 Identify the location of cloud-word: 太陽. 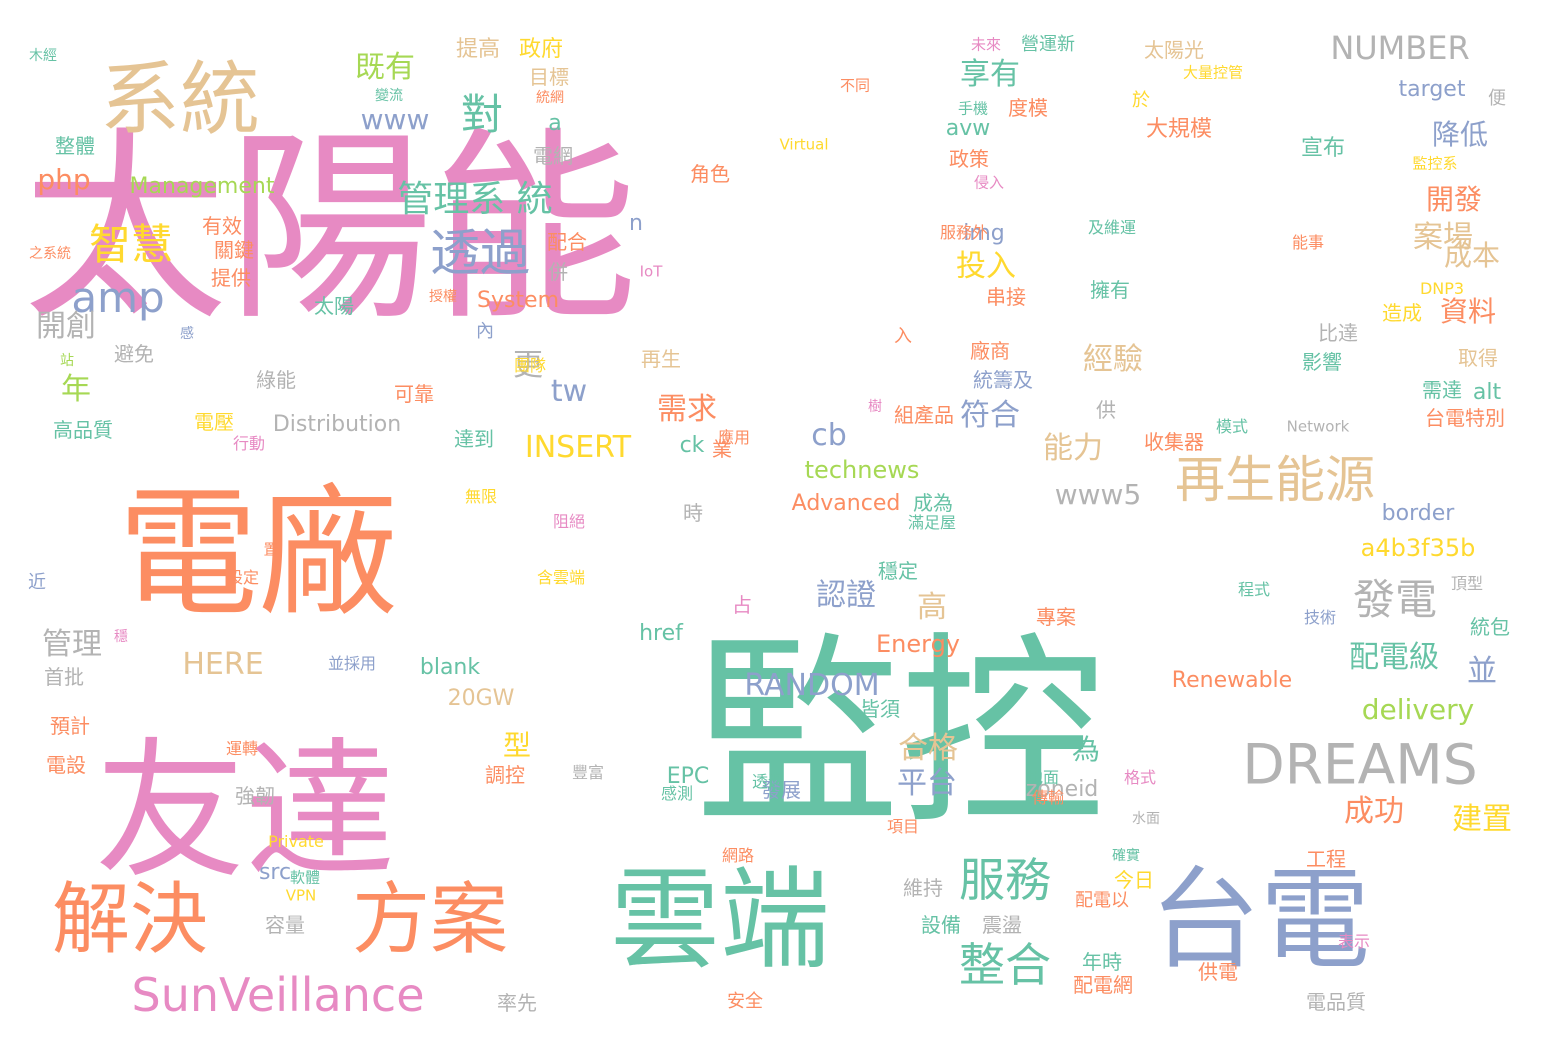
(334, 306).